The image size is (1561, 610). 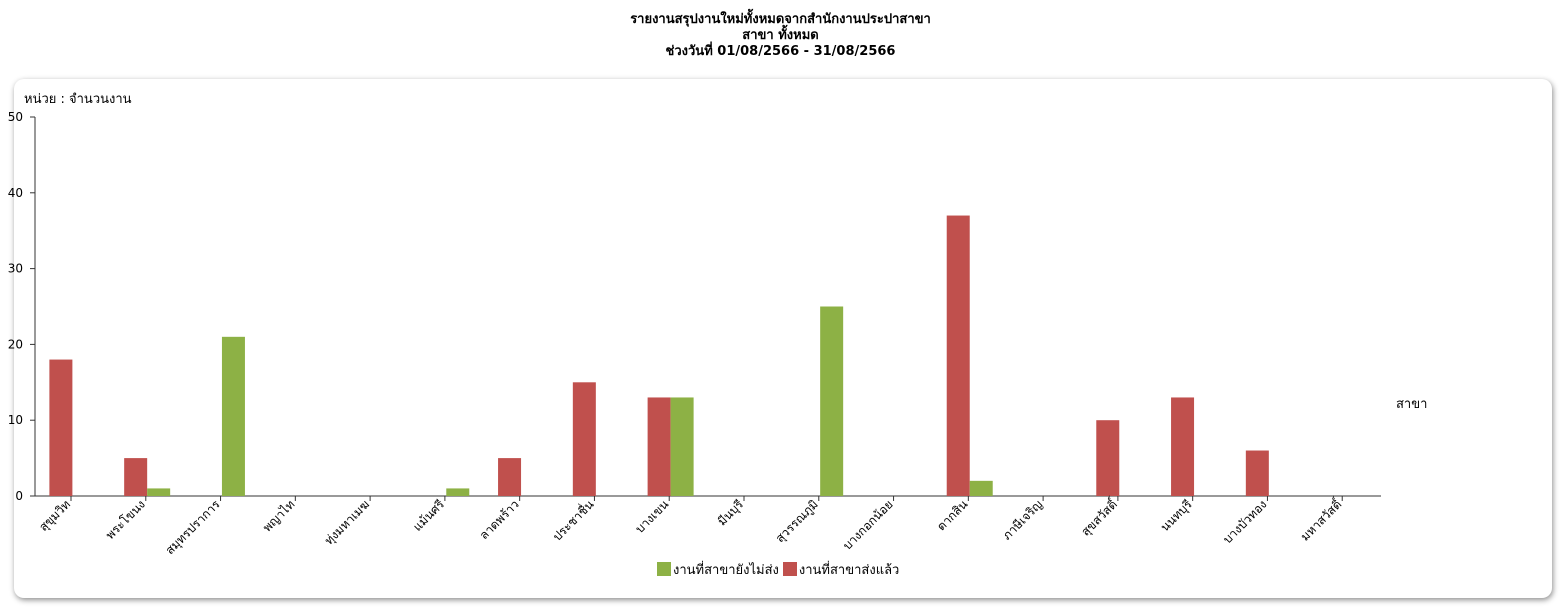 What do you see at coordinates (1177, 516) in the screenshot?
I see `x-tick-label: นนทบุรี` at bounding box center [1177, 516].